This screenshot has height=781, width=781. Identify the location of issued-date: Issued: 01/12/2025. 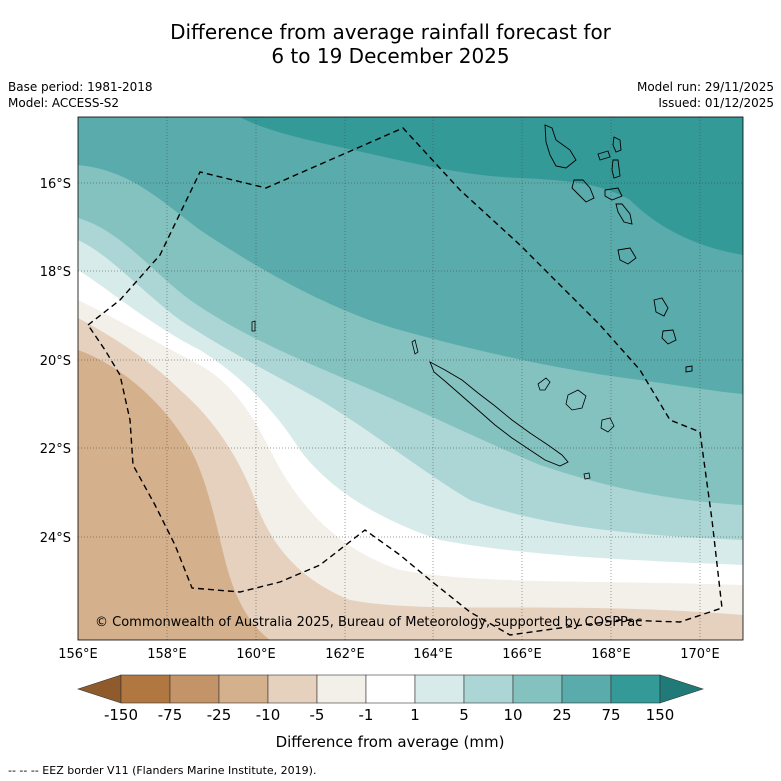
(716, 103).